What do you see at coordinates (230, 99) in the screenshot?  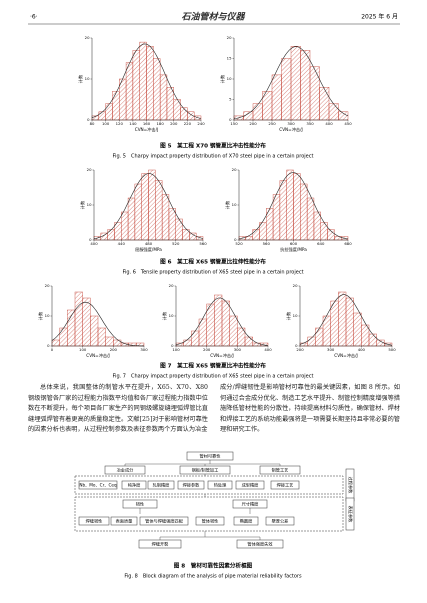 I see `y-tick-label: 5` at bounding box center [230, 99].